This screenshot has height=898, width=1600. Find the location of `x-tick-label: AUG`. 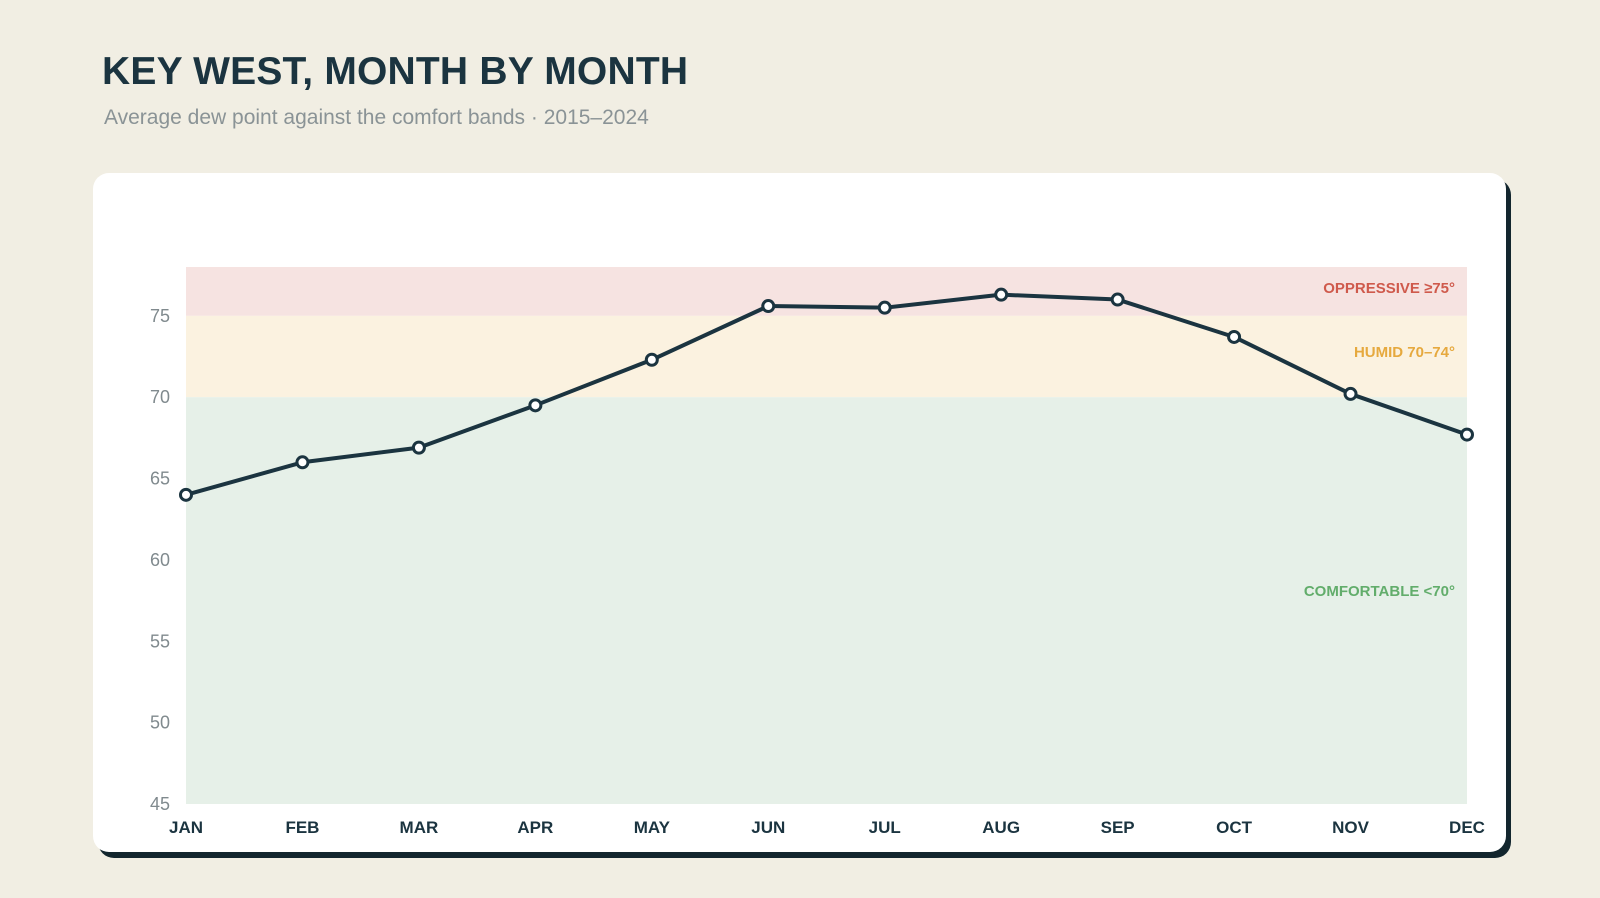

x-tick-label: AUG is located at coordinates (1001, 827).